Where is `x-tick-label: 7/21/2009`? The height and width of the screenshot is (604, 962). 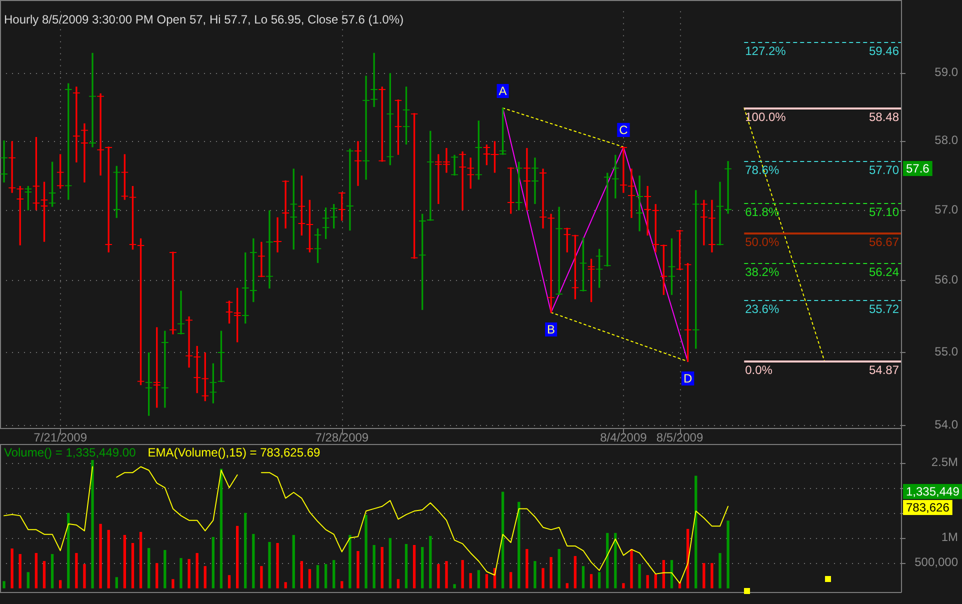 x-tick-label: 7/21/2009 is located at coordinates (61, 437).